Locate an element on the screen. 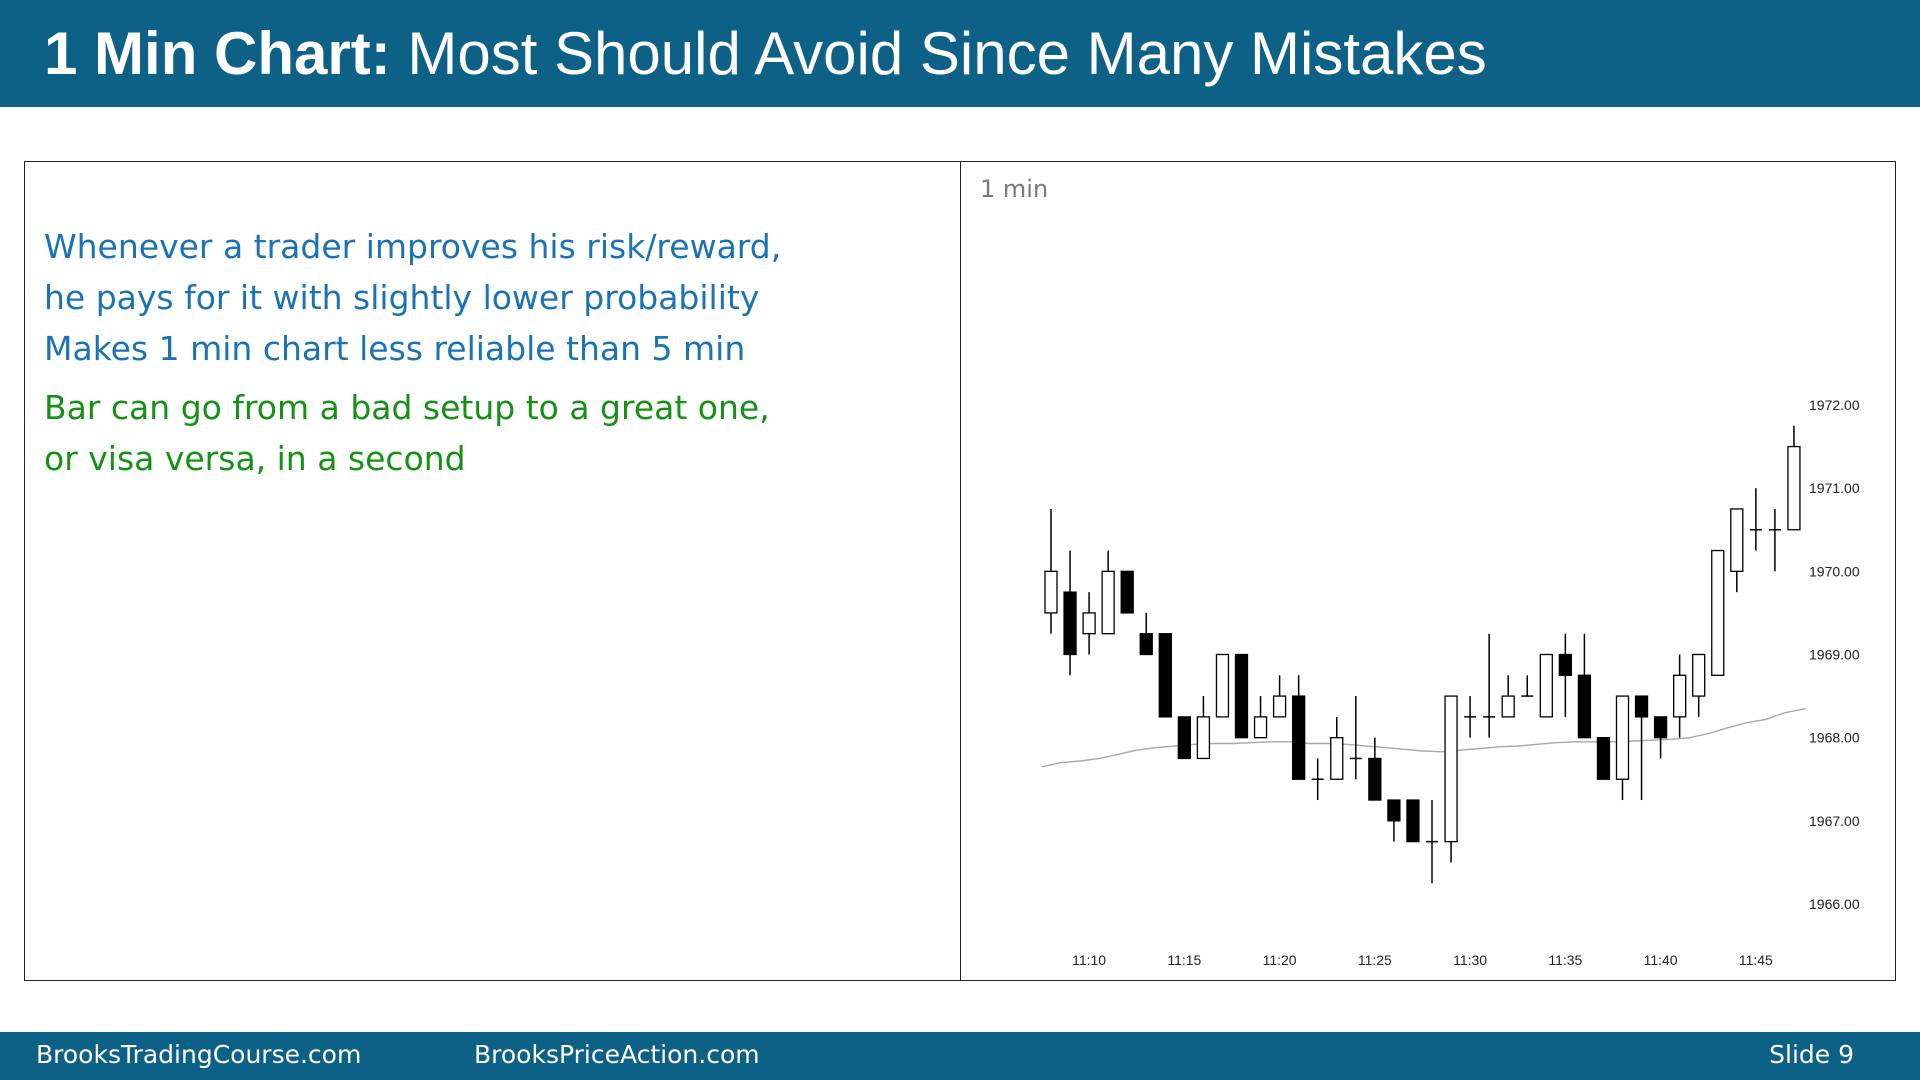 The width and height of the screenshot is (1920, 1080). footer-site-2: BrooksPriceAction.com is located at coordinates (617, 1054).